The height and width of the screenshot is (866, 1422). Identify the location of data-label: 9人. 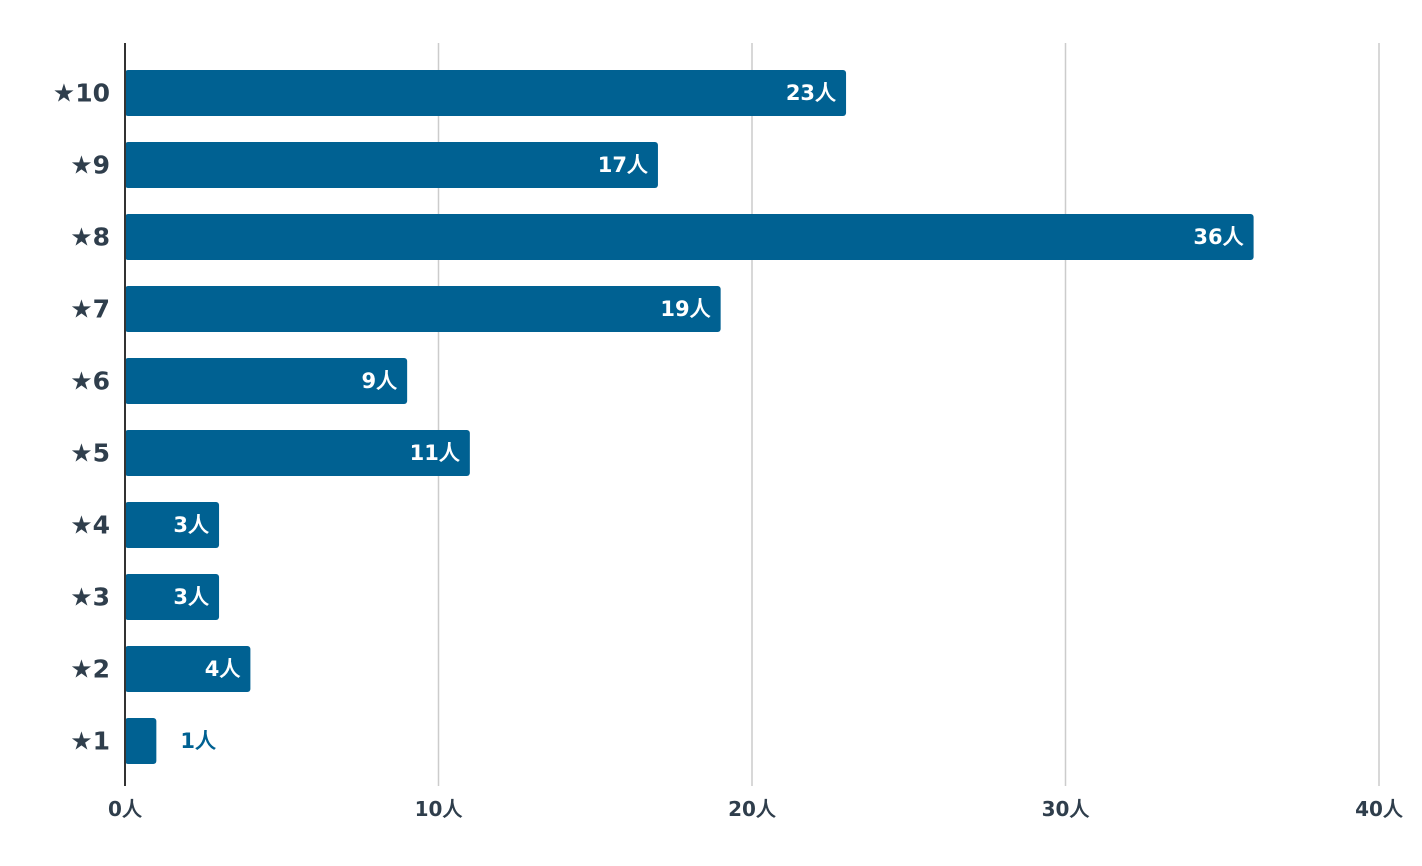
(380, 381).